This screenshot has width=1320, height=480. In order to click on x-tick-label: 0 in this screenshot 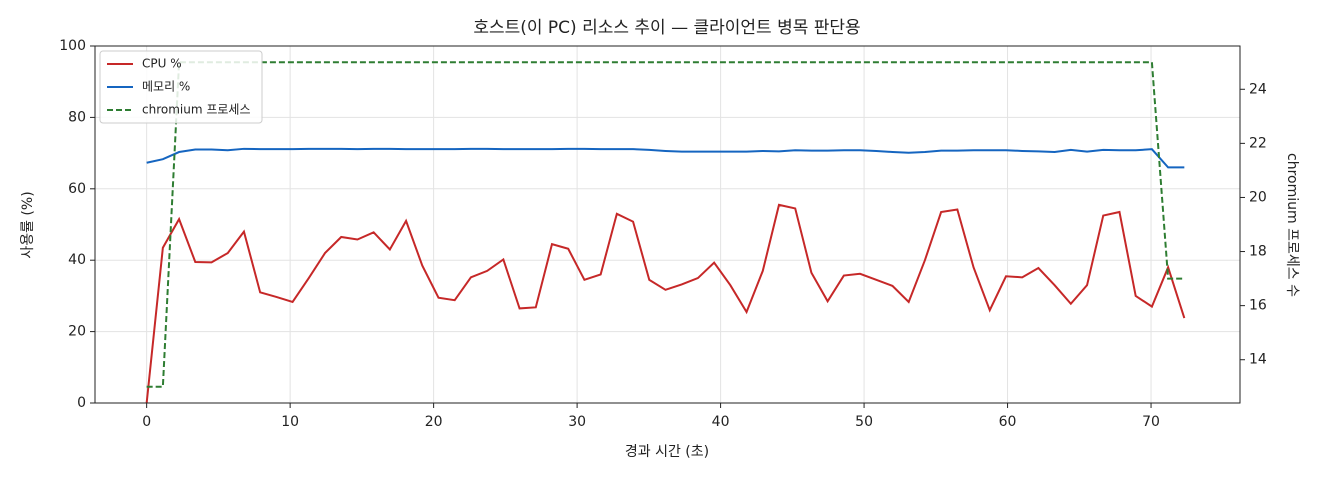, I will do `click(146, 422)`.